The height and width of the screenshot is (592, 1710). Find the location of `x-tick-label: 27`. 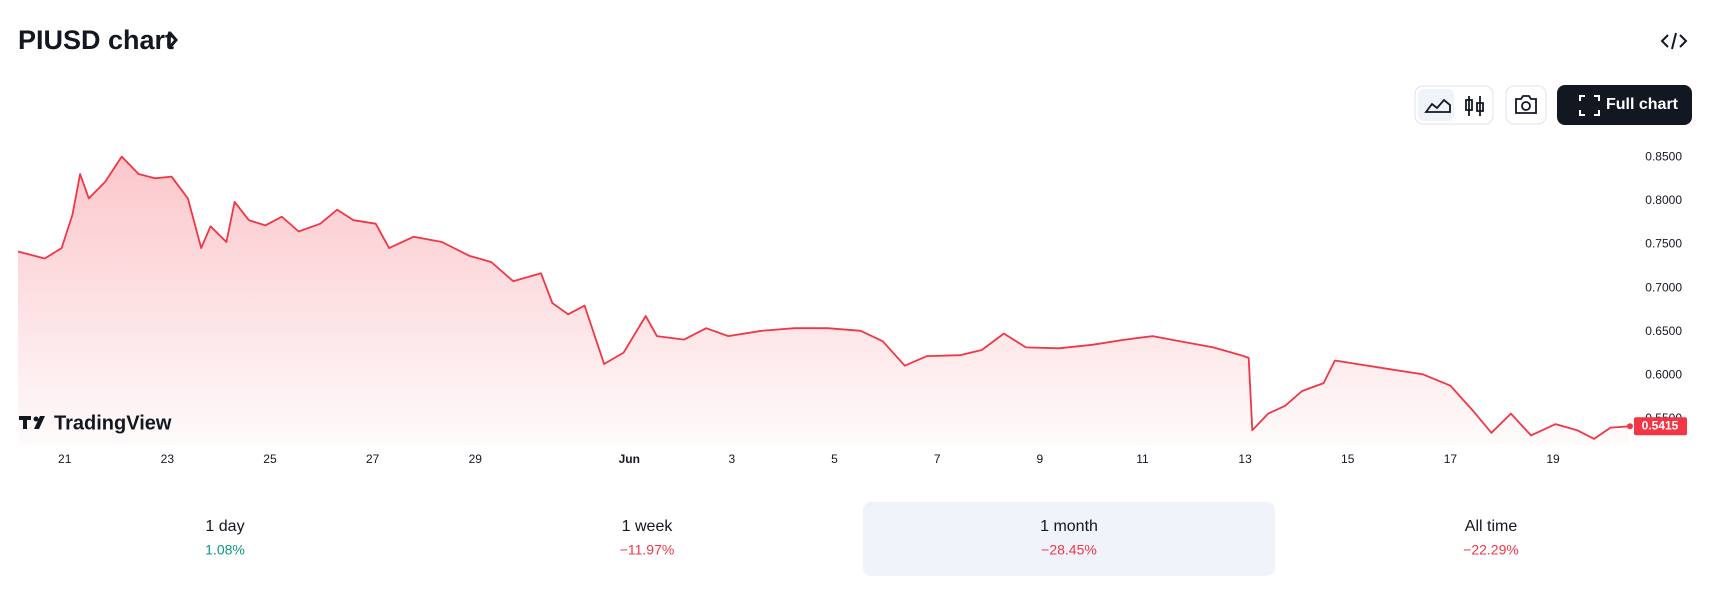

x-tick-label: 27 is located at coordinates (373, 459).